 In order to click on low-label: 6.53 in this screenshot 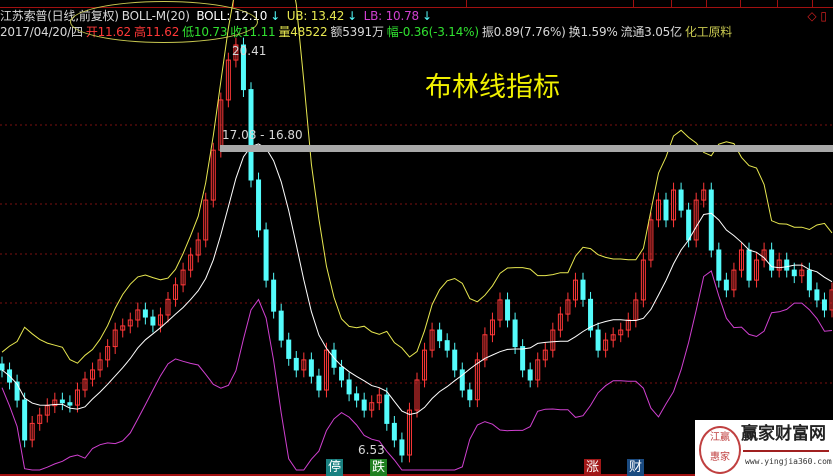, I will do `click(371, 450)`.